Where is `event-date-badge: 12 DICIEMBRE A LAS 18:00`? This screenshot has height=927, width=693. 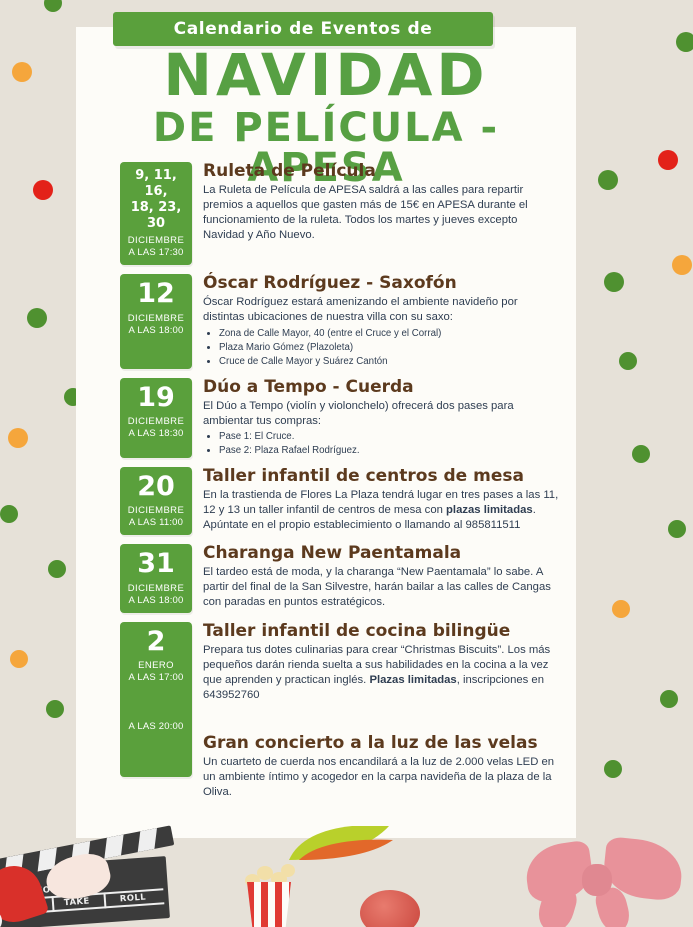
event-date-badge: 12 DICIEMBRE A LAS 18:00 is located at coordinates (156, 321).